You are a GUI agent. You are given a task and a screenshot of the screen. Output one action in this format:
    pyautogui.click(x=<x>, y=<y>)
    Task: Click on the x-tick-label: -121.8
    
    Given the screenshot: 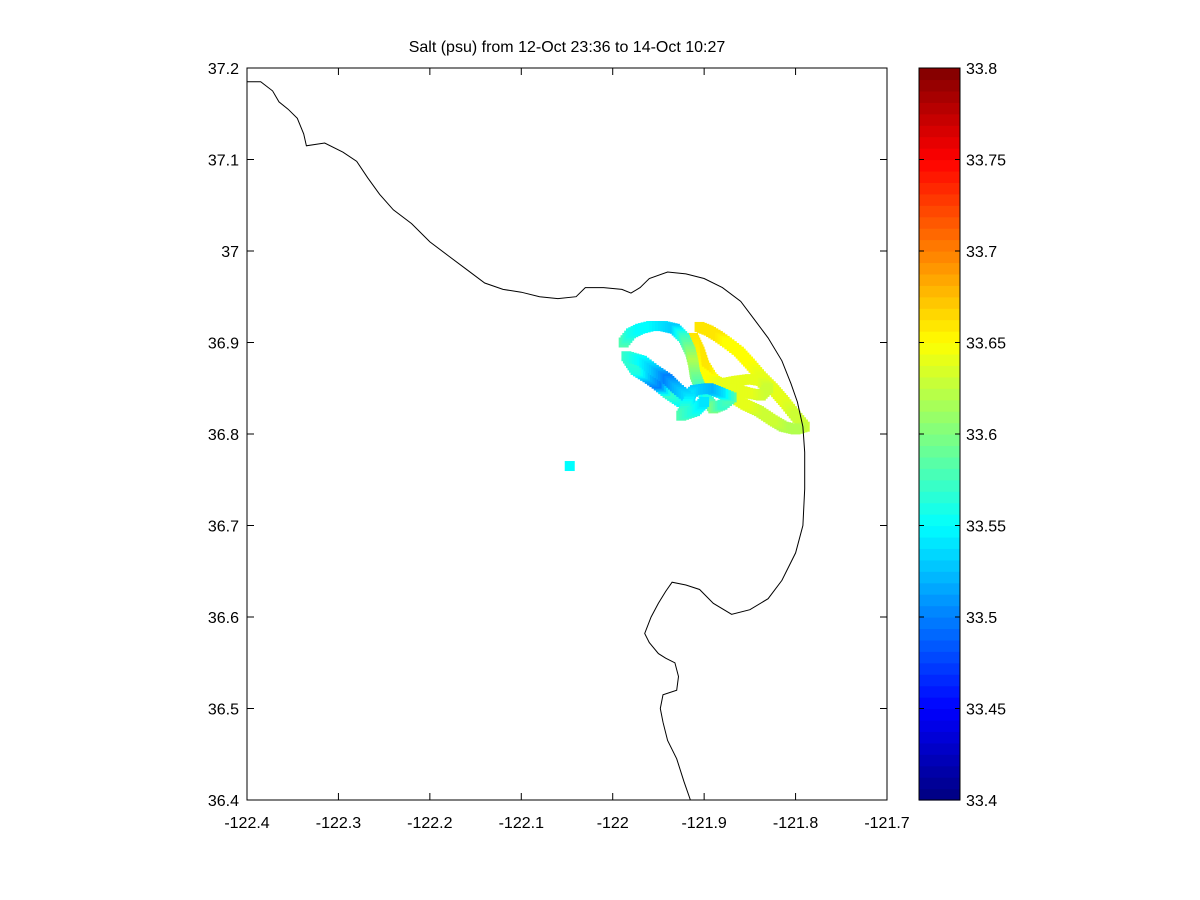 What is the action you would take?
    pyautogui.click(x=795, y=823)
    